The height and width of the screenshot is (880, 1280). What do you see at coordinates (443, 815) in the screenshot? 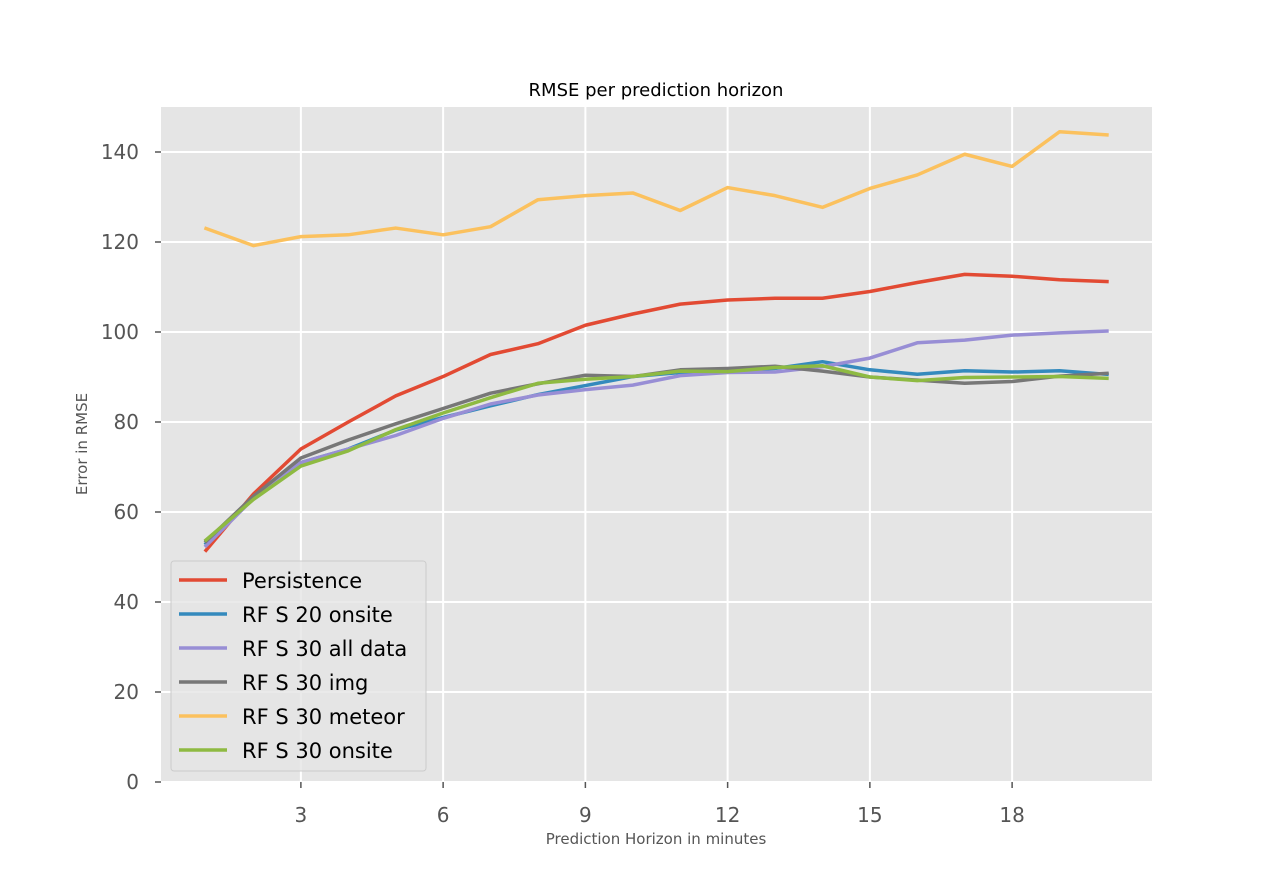
I see `x-tick-label: 6` at bounding box center [443, 815].